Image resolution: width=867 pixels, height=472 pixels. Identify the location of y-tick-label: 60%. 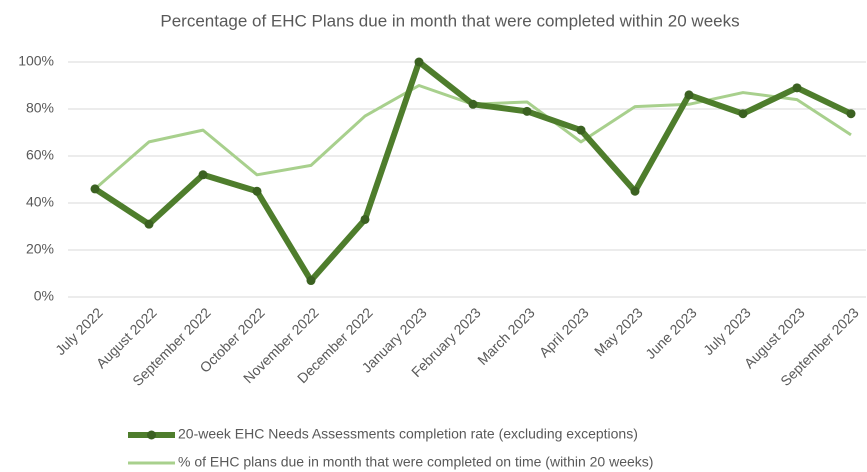
(40, 155).